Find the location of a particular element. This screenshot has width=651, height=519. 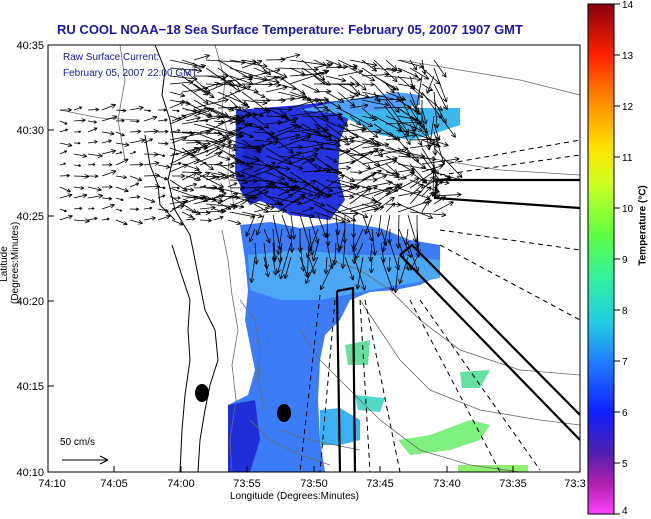

x-tick: 73:55 is located at coordinates (247, 484).